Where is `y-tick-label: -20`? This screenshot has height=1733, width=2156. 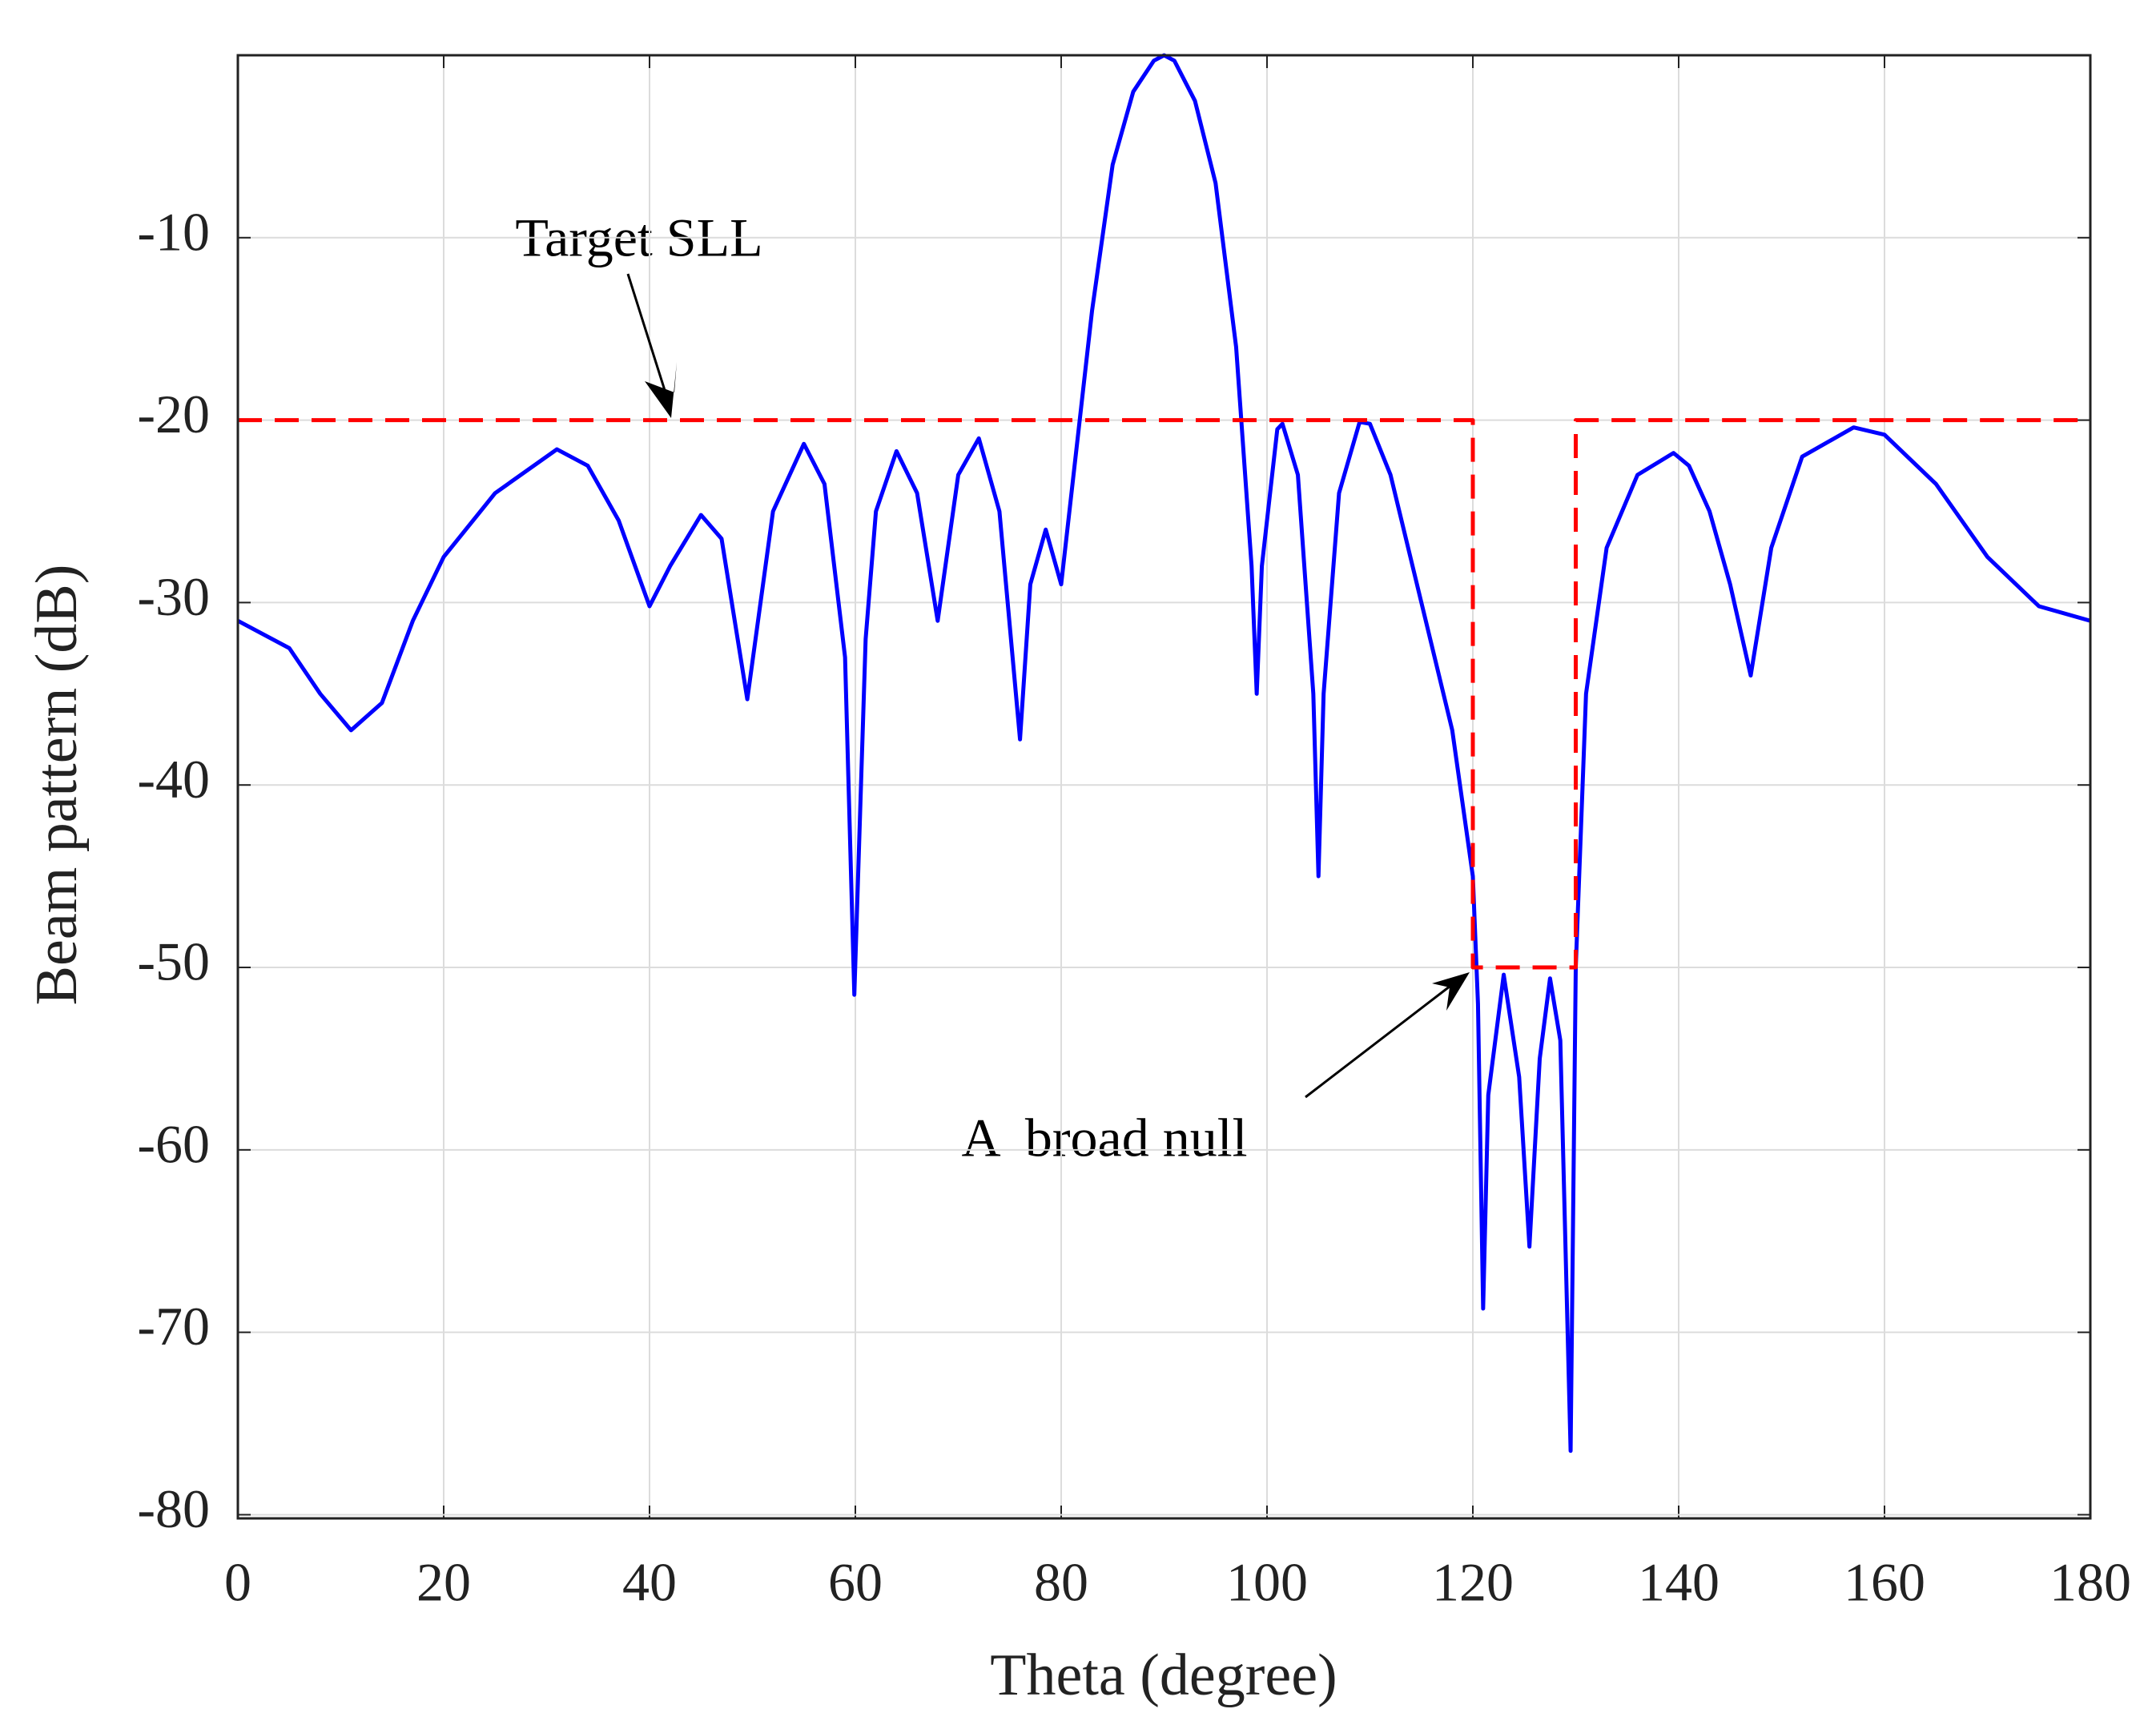
y-tick-label: -20 is located at coordinates (173, 414).